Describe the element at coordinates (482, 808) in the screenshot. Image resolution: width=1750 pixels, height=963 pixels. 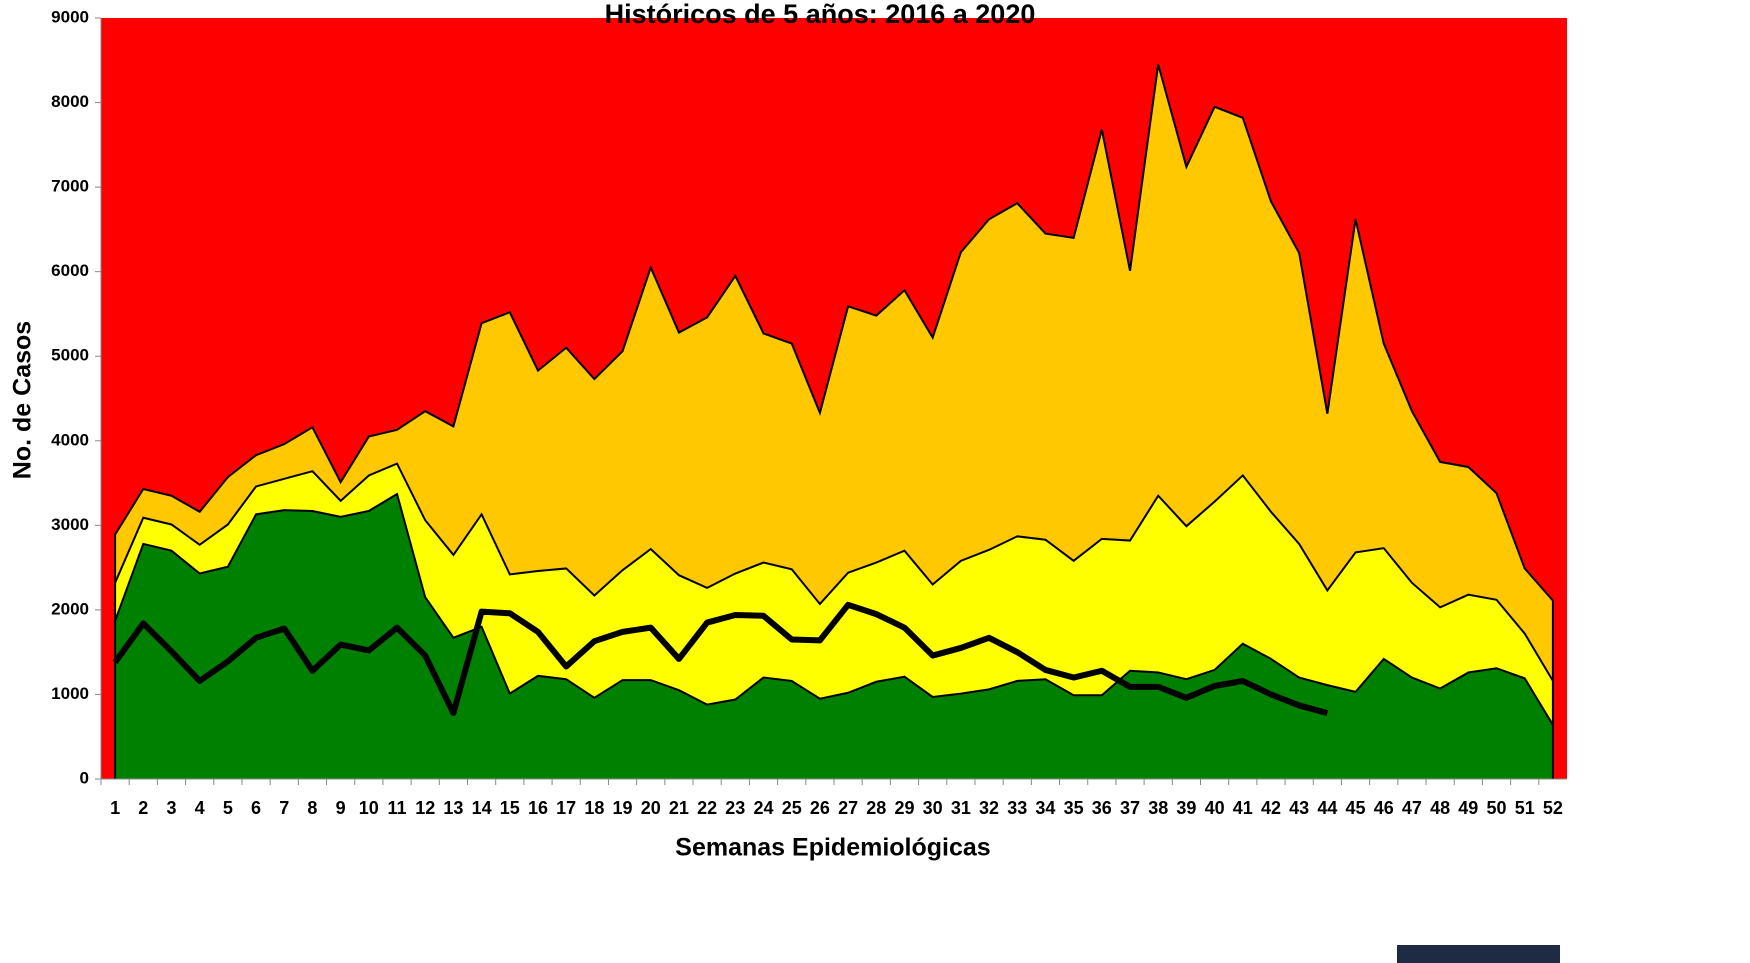
I see `x-tick-label: 14` at that location.